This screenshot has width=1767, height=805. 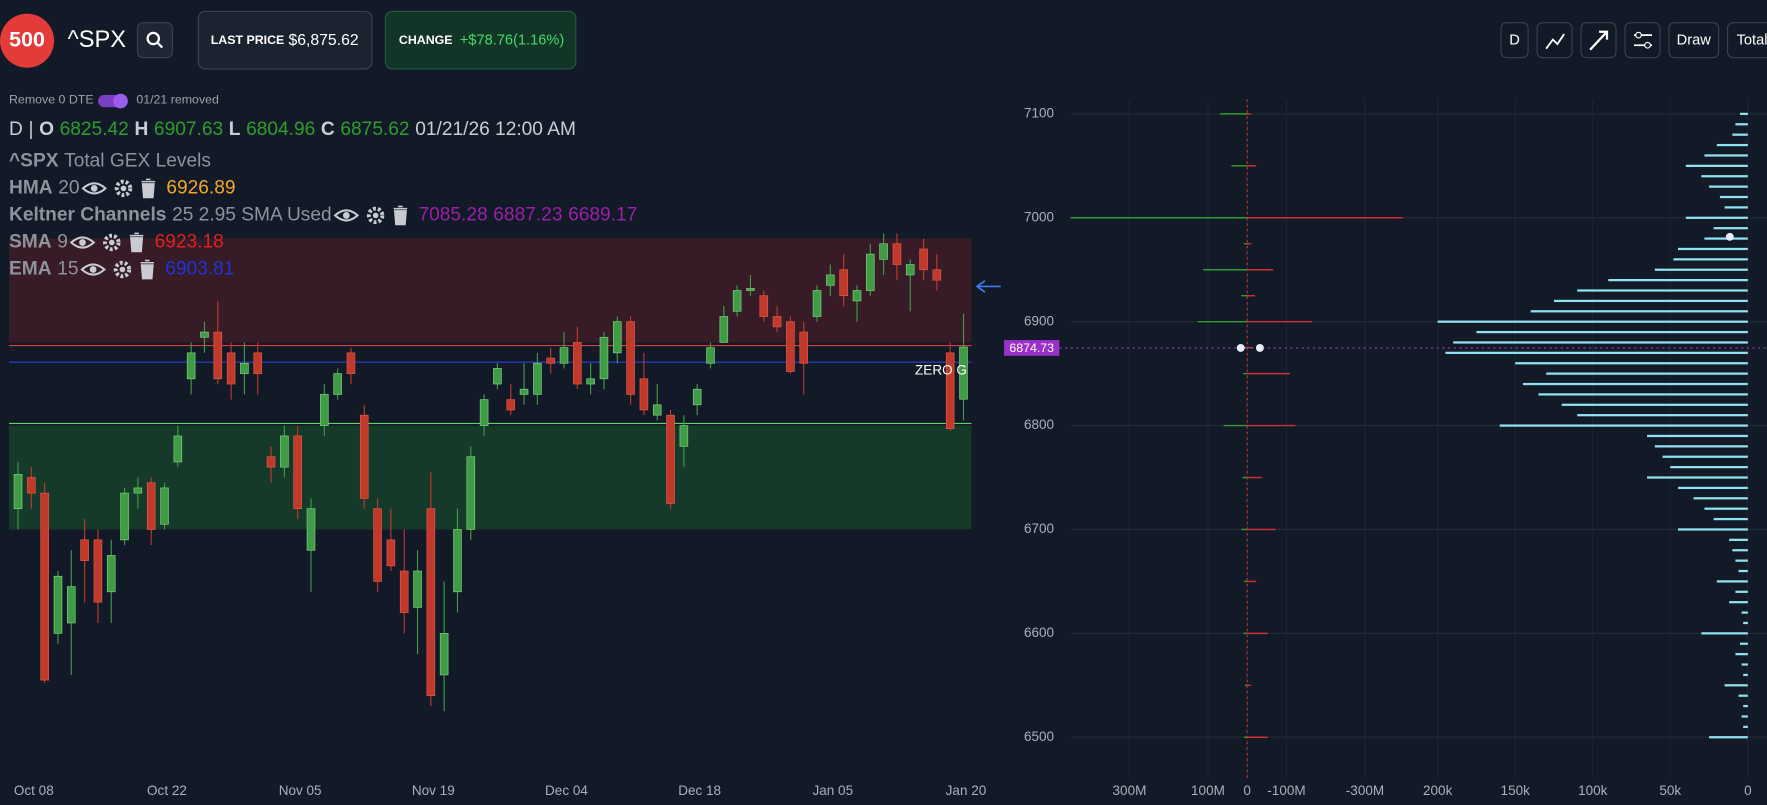 I want to click on x-tick-label: Oct 22, so click(x=167, y=790).